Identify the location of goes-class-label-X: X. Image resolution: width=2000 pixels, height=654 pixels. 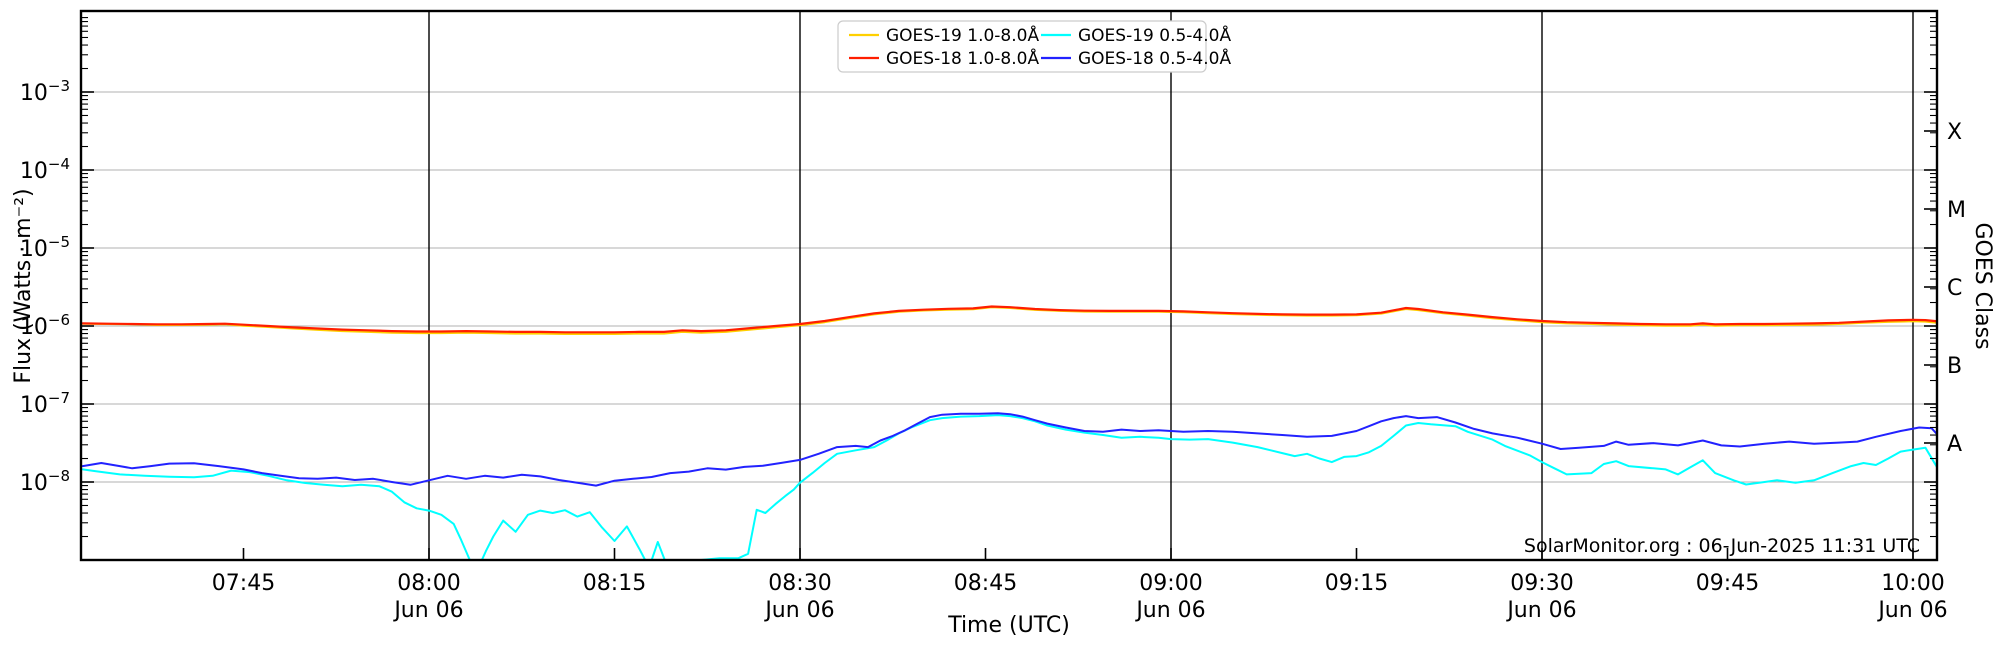
(1954, 132).